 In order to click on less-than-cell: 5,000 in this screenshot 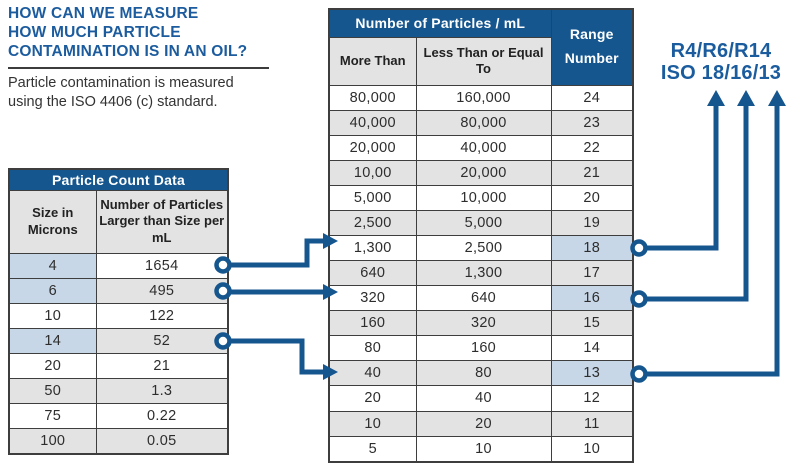, I will do `click(483, 222)`.